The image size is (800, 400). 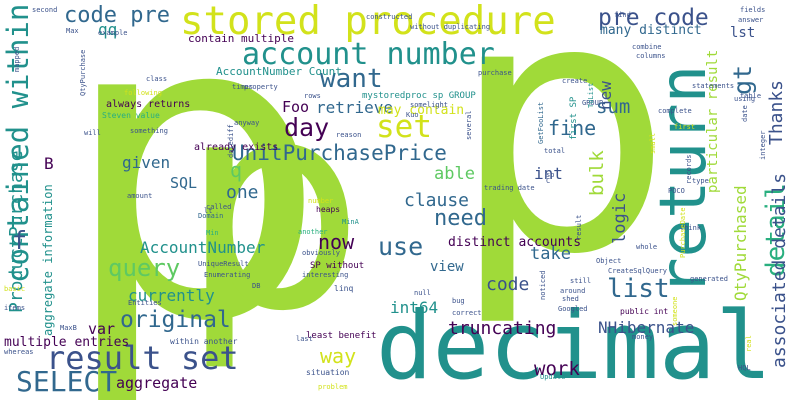 What do you see at coordinates (321, 253) in the screenshot?
I see `word-obviously: obviously` at bounding box center [321, 253].